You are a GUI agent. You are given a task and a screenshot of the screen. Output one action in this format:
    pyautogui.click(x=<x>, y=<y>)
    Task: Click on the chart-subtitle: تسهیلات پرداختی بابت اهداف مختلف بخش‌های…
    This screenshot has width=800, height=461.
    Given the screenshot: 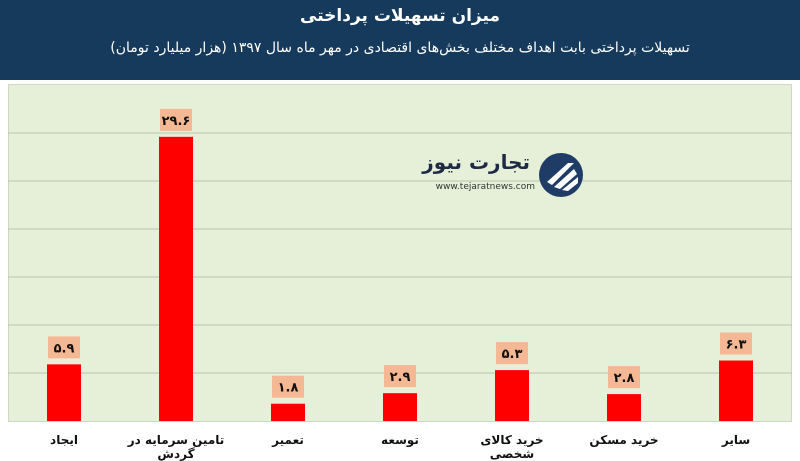 What is the action you would take?
    pyautogui.click(x=400, y=48)
    